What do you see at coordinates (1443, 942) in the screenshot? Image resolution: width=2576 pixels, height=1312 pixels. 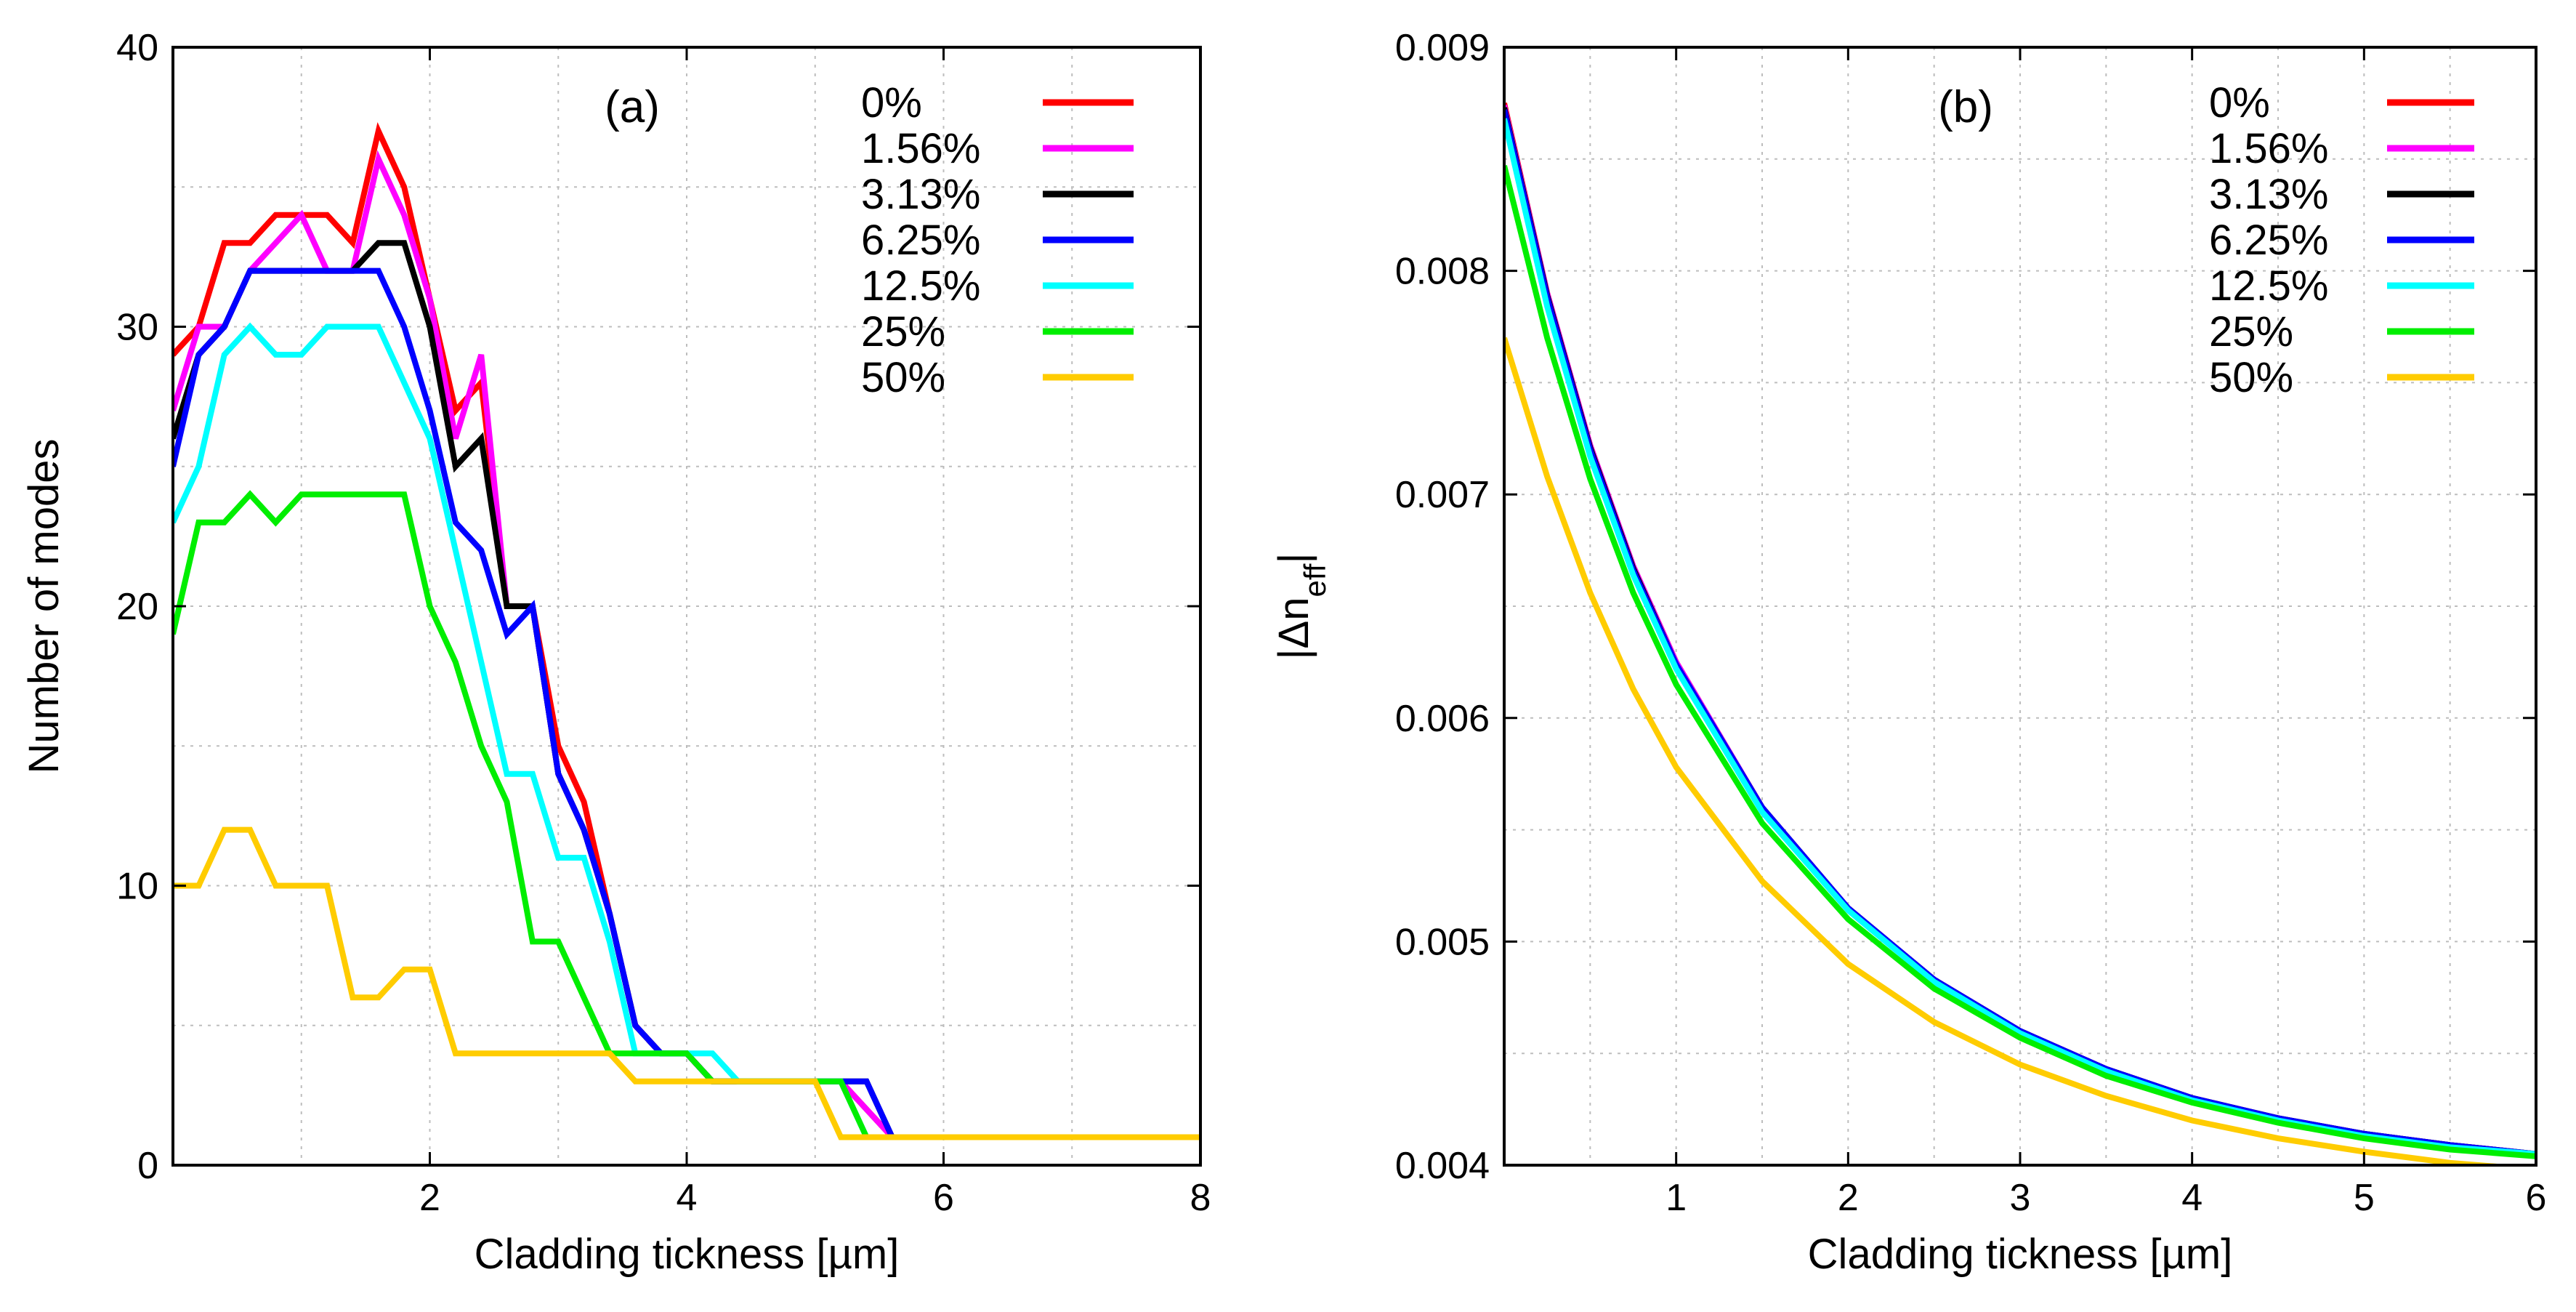 I see `y-tick-label: 0.005` at bounding box center [1443, 942].